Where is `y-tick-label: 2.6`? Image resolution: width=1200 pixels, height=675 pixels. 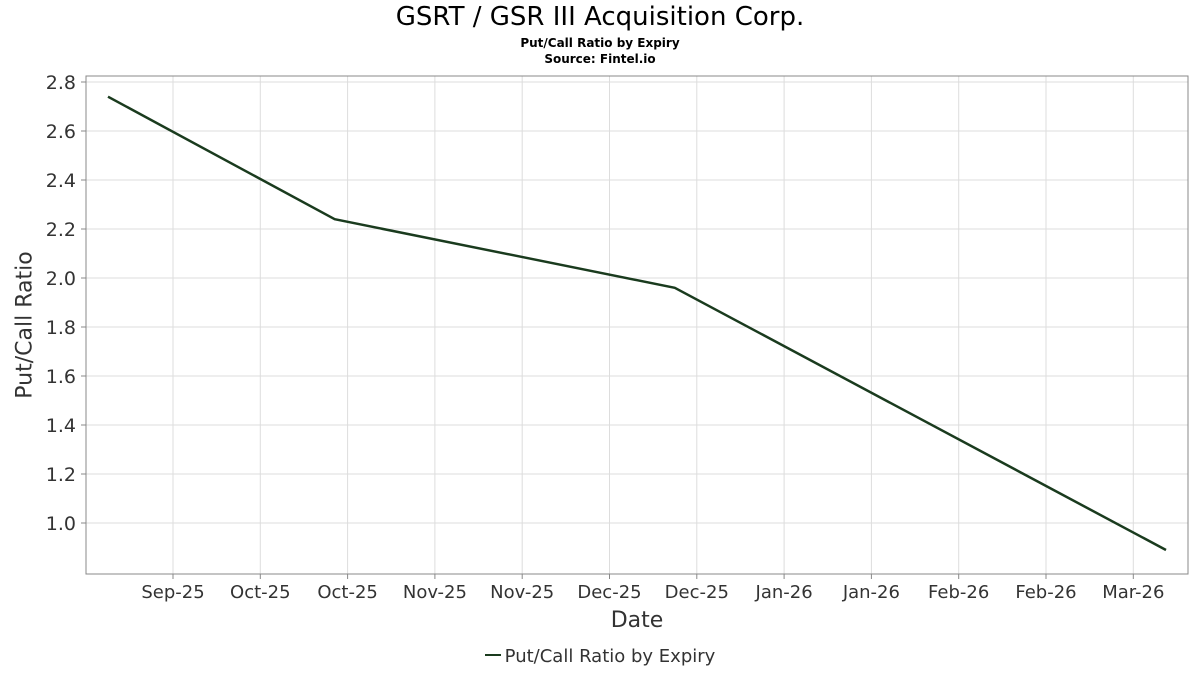
y-tick-label: 2.6 is located at coordinates (61, 132).